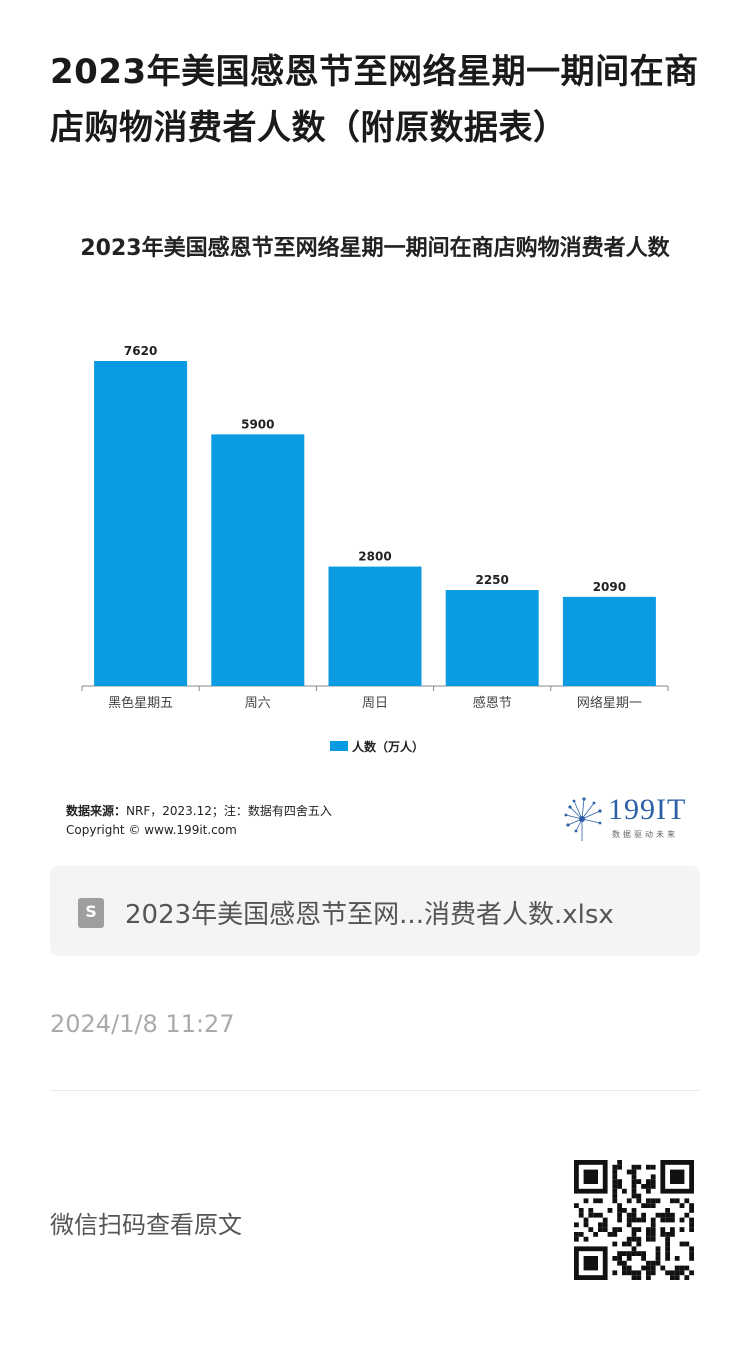  What do you see at coordinates (375, 248) in the screenshot?
I see `chart-title: 2023年美国感恩节至网络星期一期间在商店购物消费者人数` at bounding box center [375, 248].